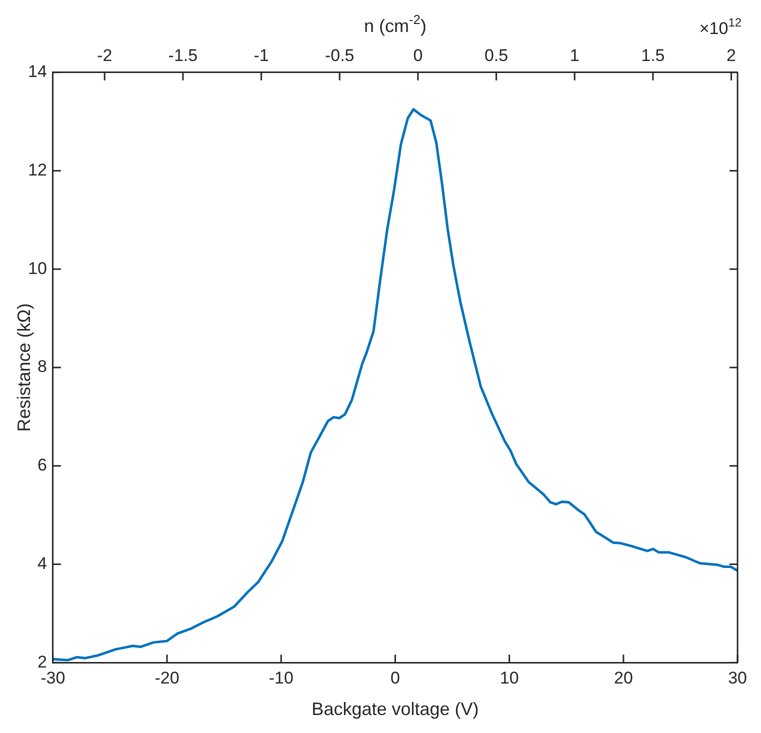 This screenshot has width=761, height=733. What do you see at coordinates (623, 678) in the screenshot?
I see `x-tick-label: 20` at bounding box center [623, 678].